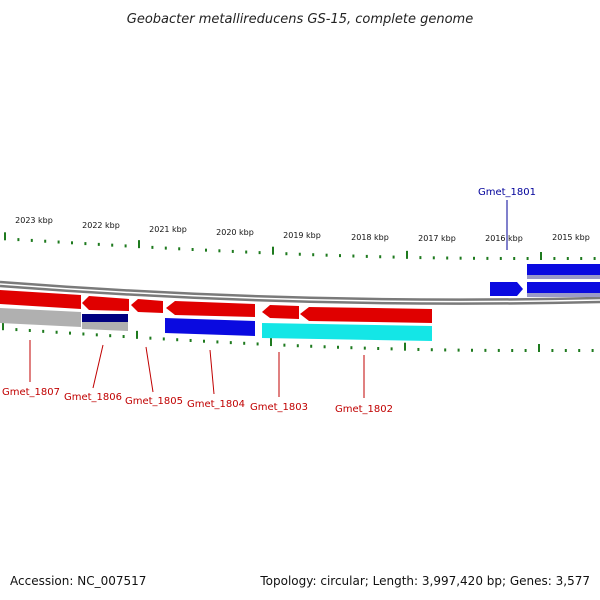 This screenshot has height=600, width=600. I want to click on ruler-ticks-lower, so click(298, 337).